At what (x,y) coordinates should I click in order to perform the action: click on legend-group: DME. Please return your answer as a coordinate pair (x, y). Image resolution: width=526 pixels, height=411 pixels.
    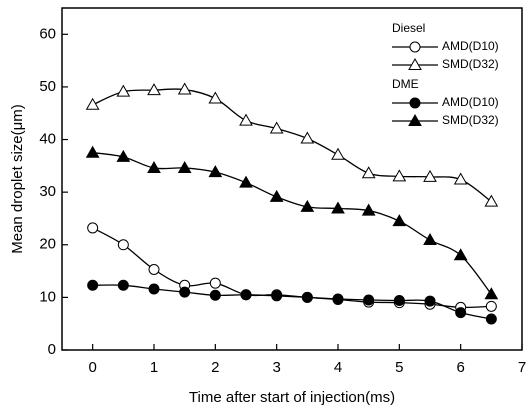
    Looking at the image, I should click on (405, 84).